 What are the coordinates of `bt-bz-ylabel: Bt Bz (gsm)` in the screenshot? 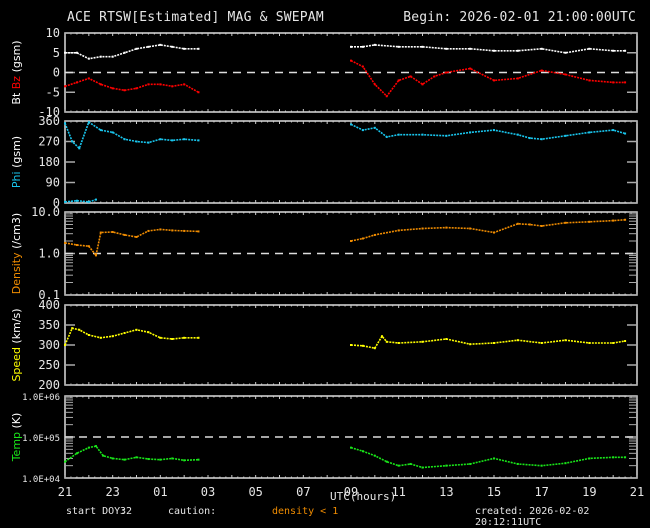 It's located at (16, 72).